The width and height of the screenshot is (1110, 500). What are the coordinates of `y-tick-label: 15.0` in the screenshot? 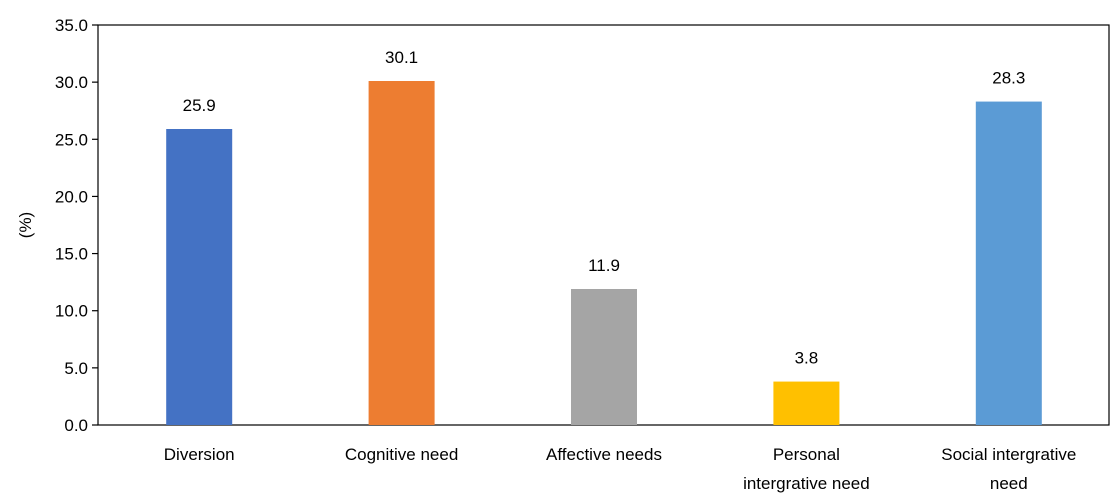 It's located at (71, 254).